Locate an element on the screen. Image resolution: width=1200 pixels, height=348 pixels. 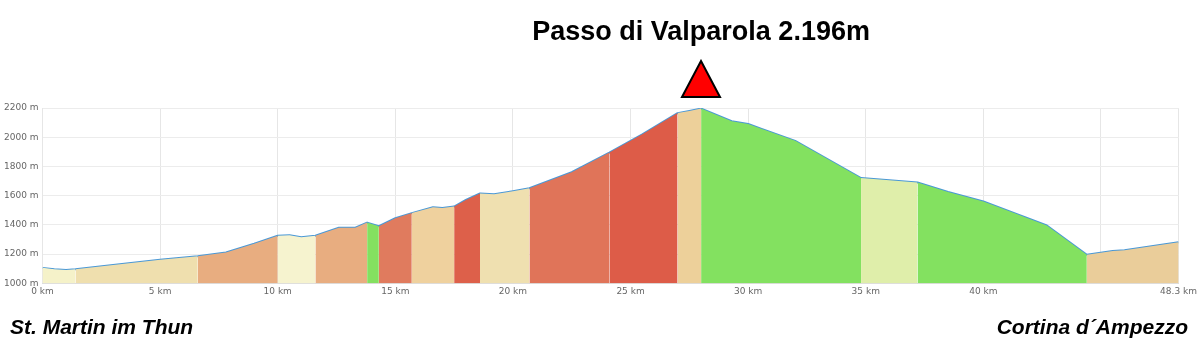
text: St. Martin im Thun is located at coordinates (102, 326).